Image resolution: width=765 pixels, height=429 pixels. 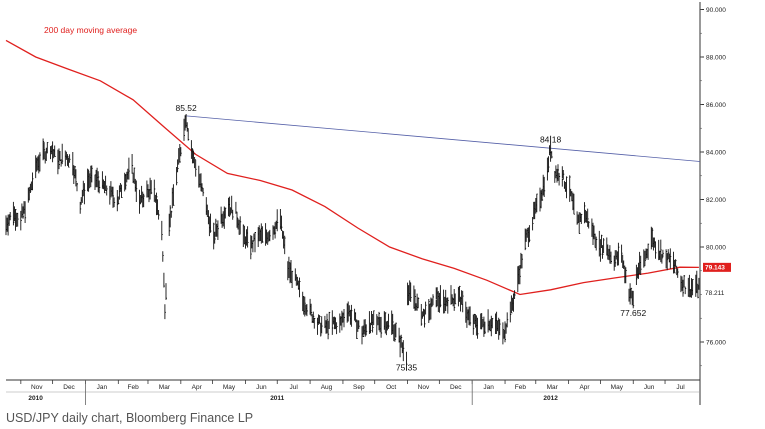 I want to click on price-annotation: 77.652, so click(x=633, y=313).